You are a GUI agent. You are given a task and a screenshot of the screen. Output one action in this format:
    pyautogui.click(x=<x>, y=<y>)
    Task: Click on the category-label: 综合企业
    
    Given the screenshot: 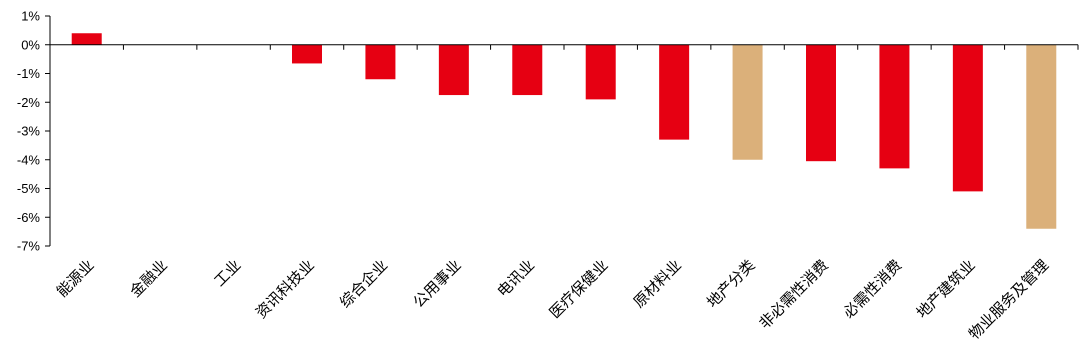 What is the action you would take?
    pyautogui.click(x=363, y=283)
    